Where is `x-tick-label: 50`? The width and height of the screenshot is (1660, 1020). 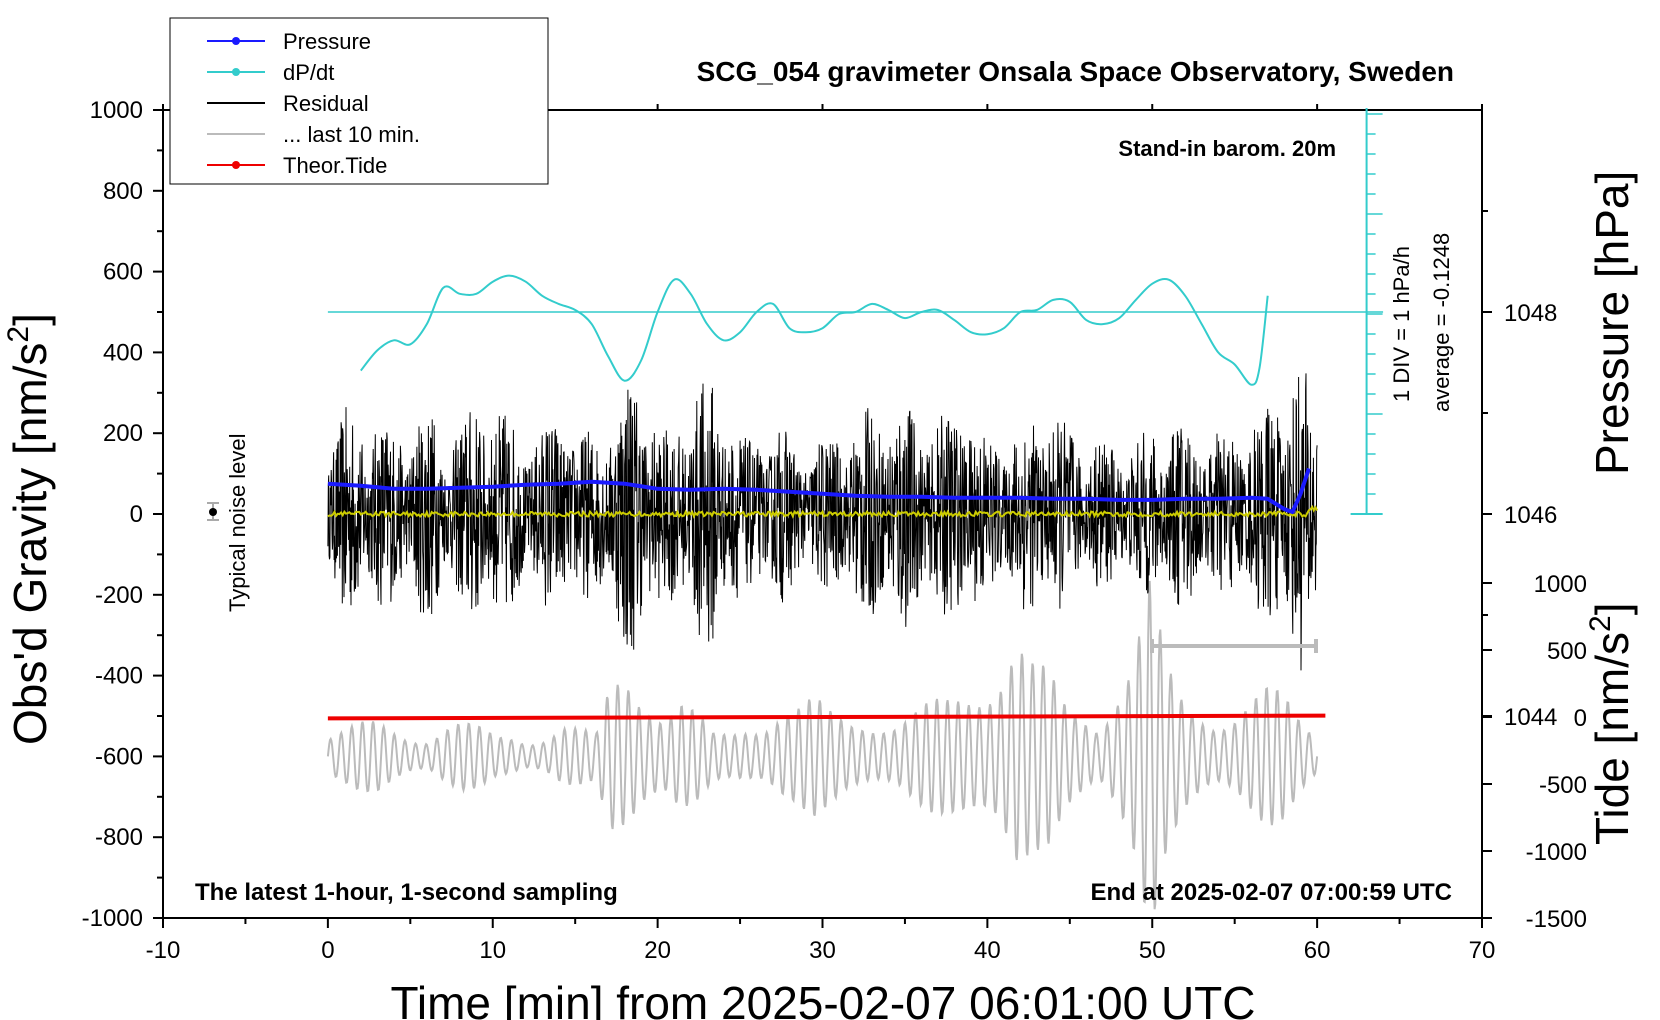
x-tick-label: 50 is located at coordinates (1152, 950).